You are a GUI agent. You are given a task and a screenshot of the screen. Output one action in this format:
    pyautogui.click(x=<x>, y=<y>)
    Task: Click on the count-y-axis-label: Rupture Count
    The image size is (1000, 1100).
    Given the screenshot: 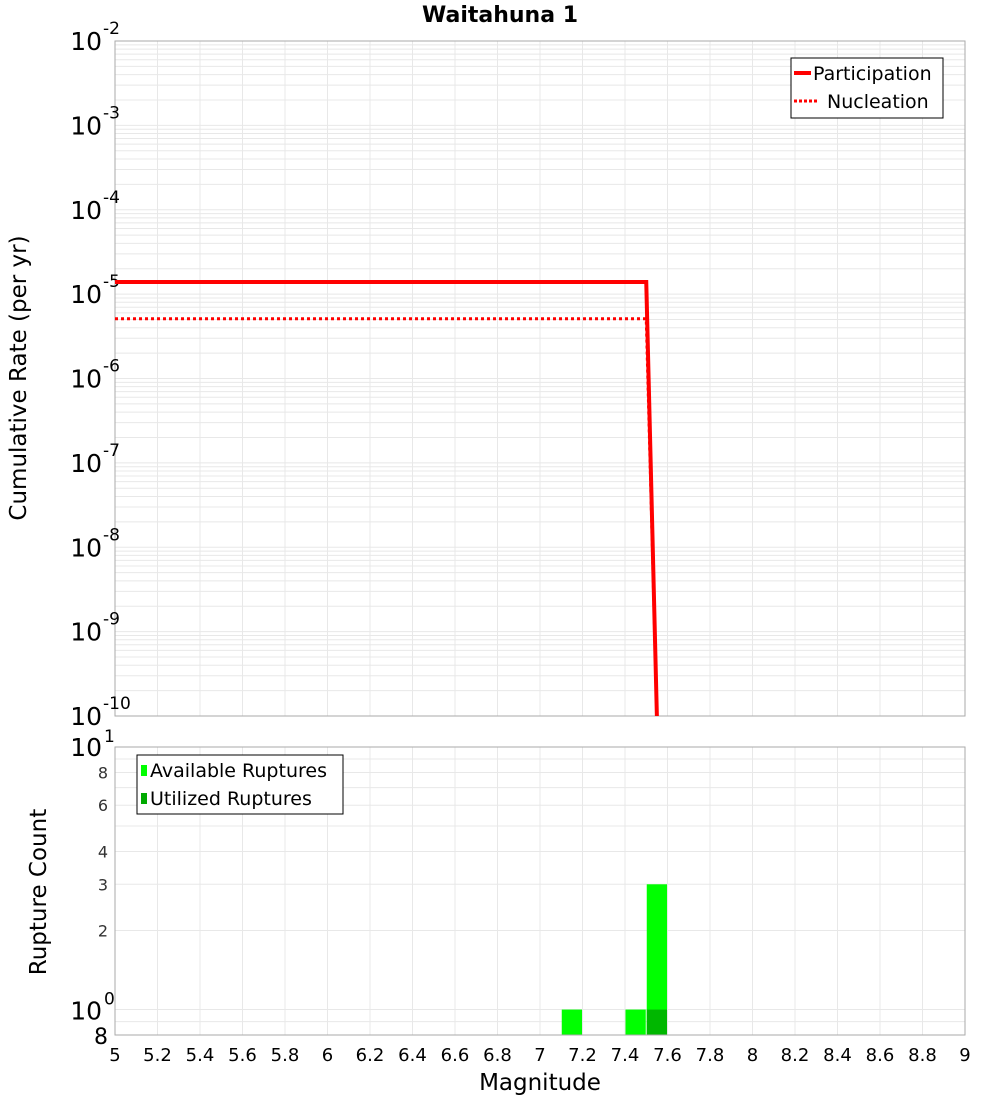 What is the action you would take?
    pyautogui.click(x=39, y=892)
    